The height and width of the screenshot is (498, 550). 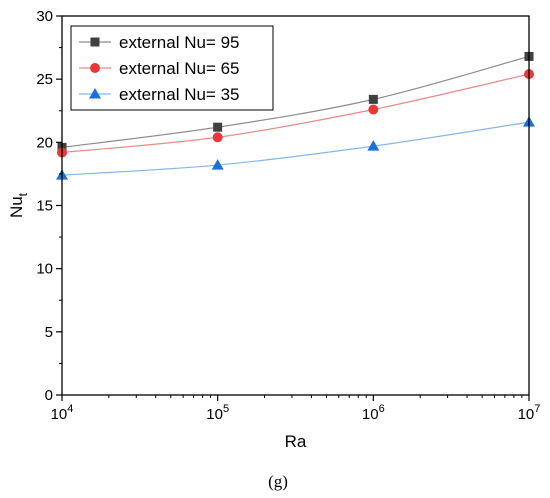 I want to click on x-tick-label: 10⁷, so click(x=529, y=413).